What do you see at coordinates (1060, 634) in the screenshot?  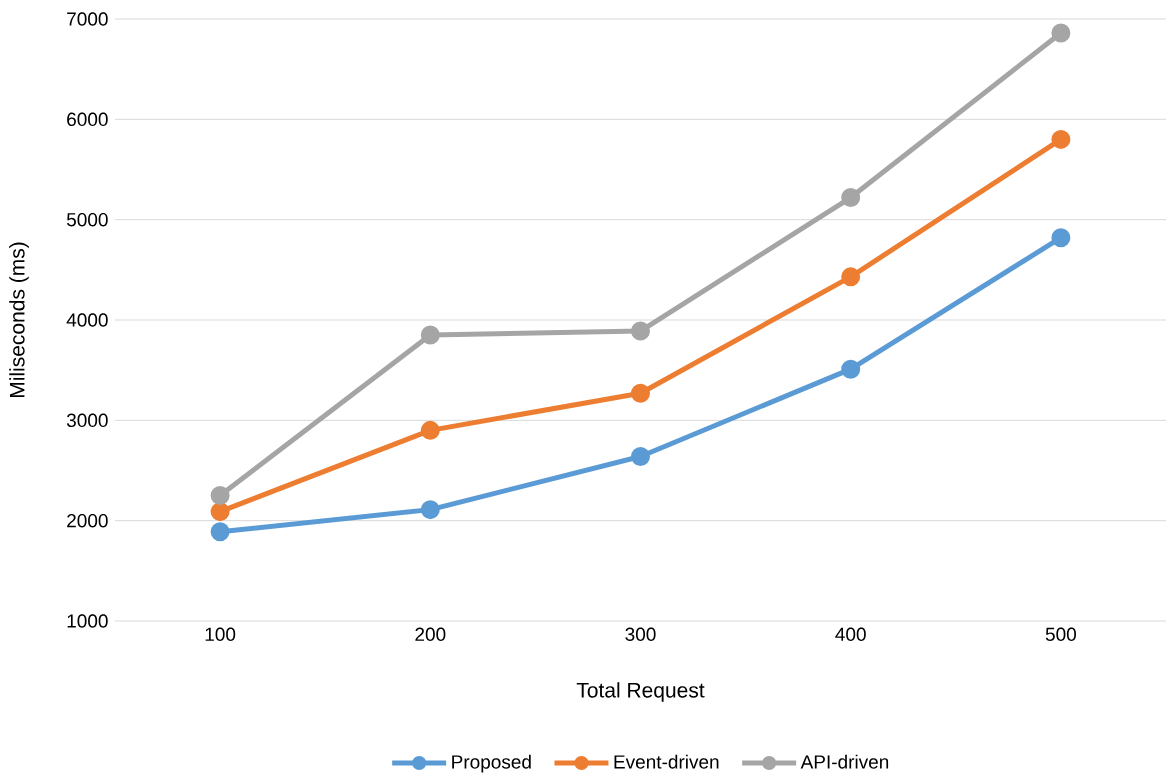 I see `x-tick-label: 500` at bounding box center [1060, 634].